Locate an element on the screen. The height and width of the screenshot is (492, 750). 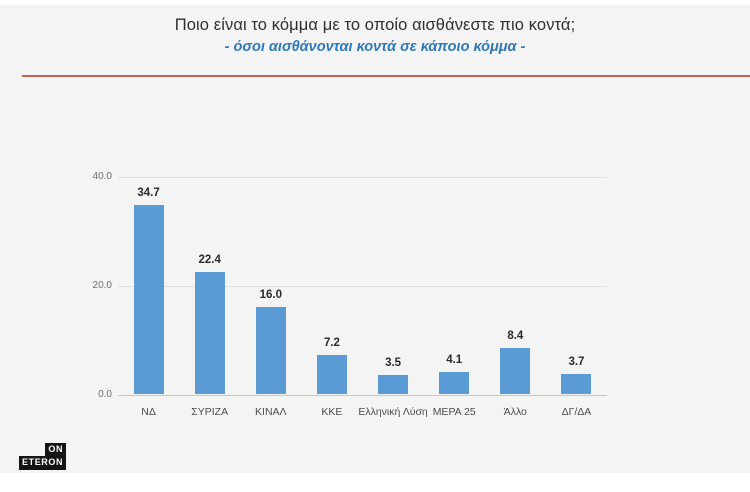
bar-value-label: 16.0 is located at coordinates (270, 294).